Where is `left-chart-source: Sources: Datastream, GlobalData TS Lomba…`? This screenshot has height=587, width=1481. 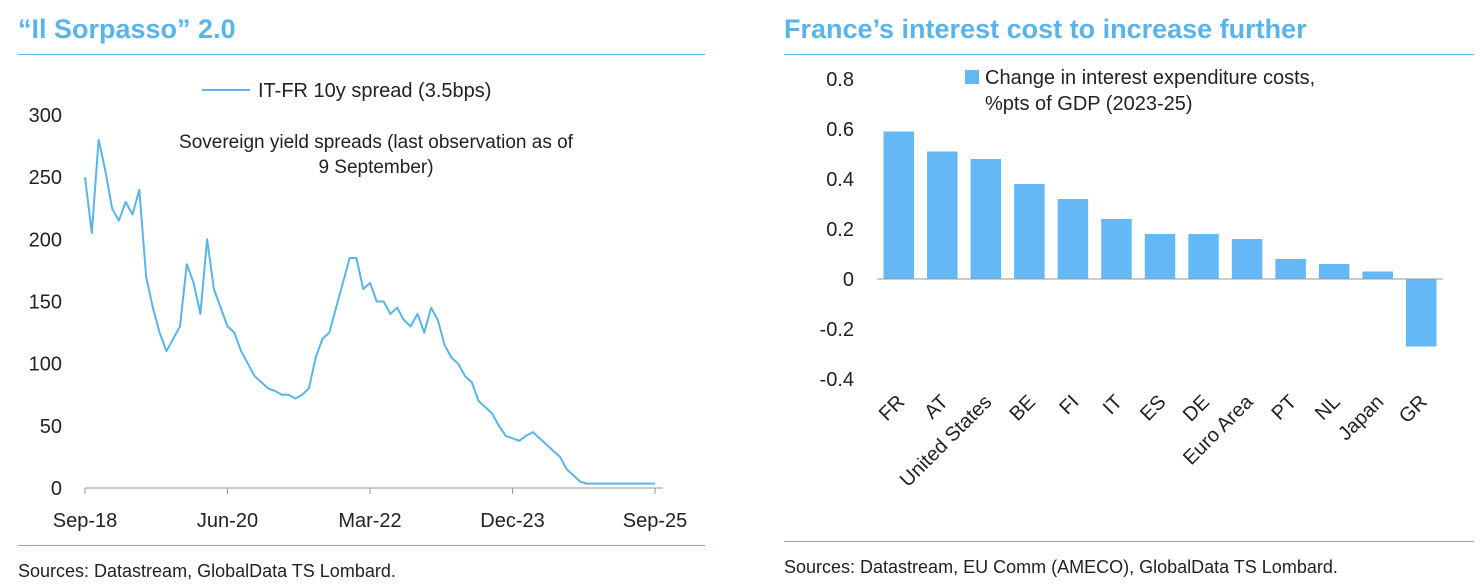
left-chart-source: Sources: Datastream, GlobalData TS Lomba… is located at coordinates (207, 571).